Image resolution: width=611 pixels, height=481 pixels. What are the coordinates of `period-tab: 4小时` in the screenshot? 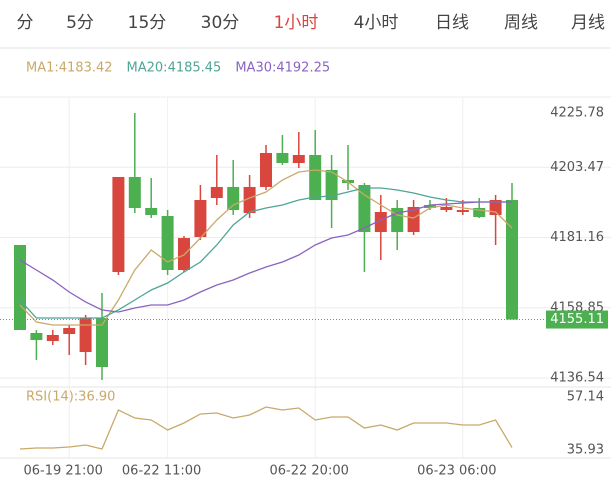 It's located at (376, 23).